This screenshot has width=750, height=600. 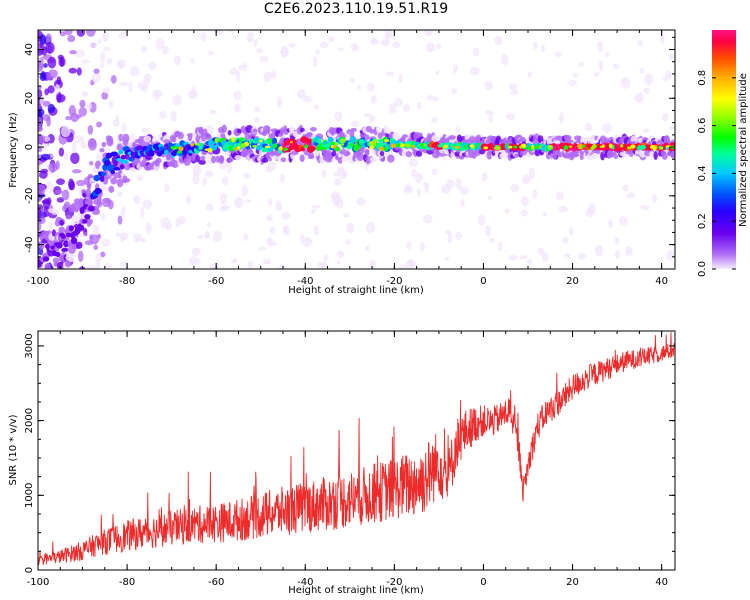 What do you see at coordinates (572, 281) in the screenshot?
I see `x-tick-label: 20` at bounding box center [572, 281].